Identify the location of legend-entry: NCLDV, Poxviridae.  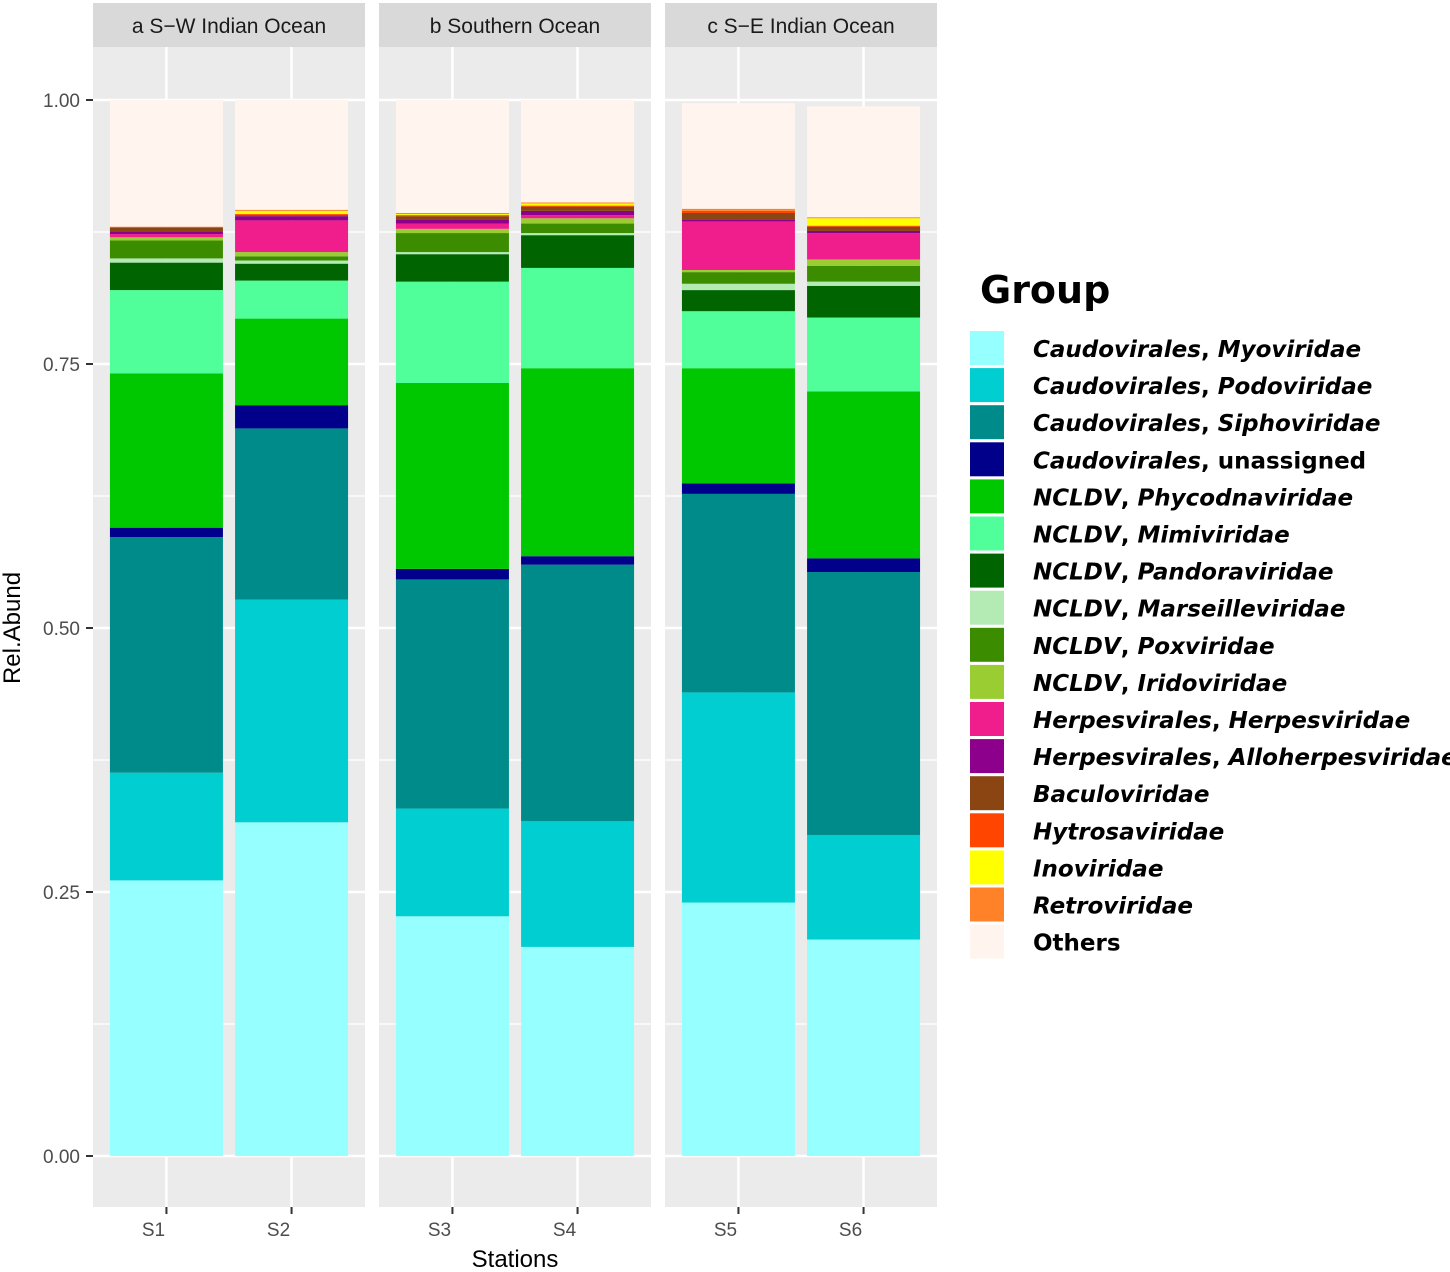
(1122, 644).